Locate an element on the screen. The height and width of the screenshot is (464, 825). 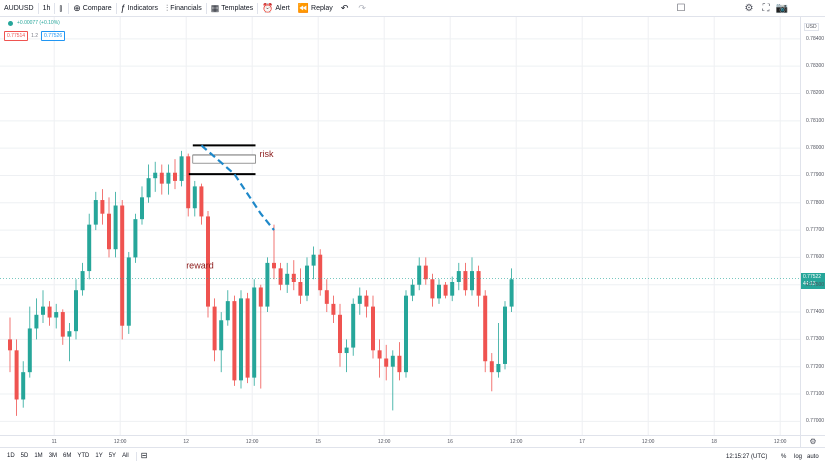
range-button-5d: 5D is located at coordinates (24, 456).